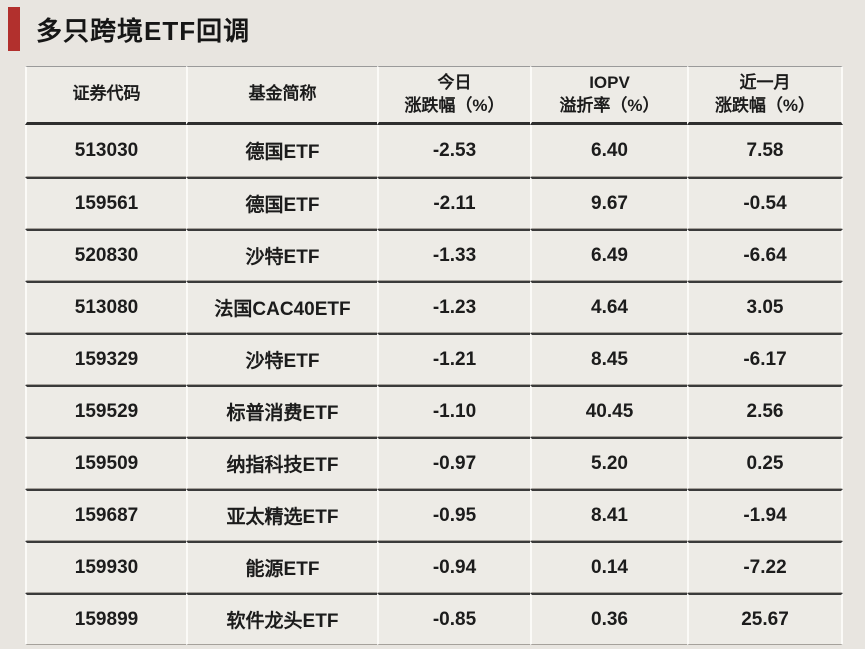  I want to click on col-header-today-change: 今日 涨跌幅（%）, so click(453, 95).